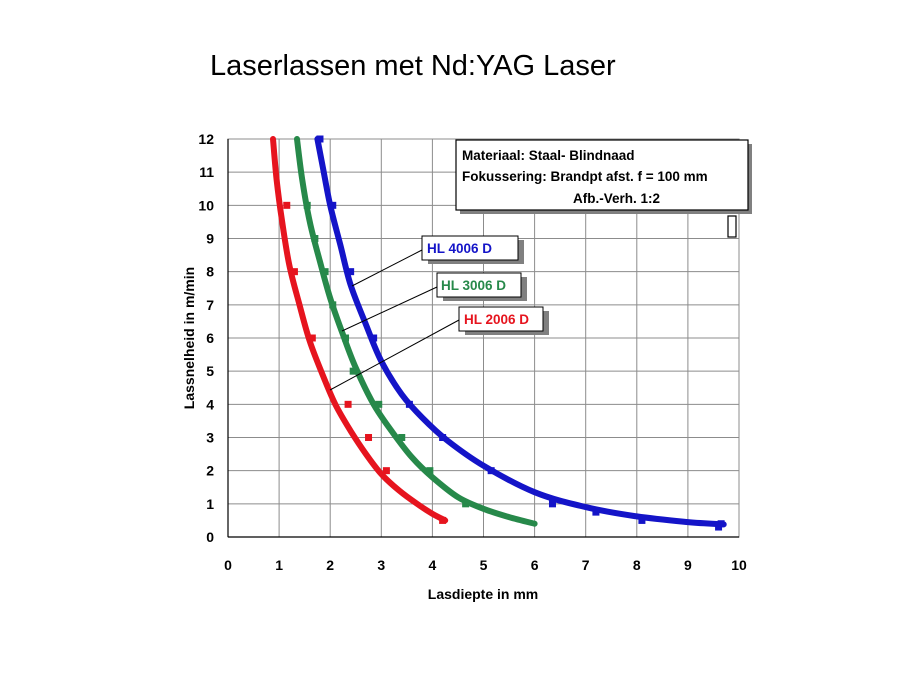 This screenshot has width=900, height=673. What do you see at coordinates (389, 309) in the screenshot?
I see `leader-line-hl3006` at bounding box center [389, 309].